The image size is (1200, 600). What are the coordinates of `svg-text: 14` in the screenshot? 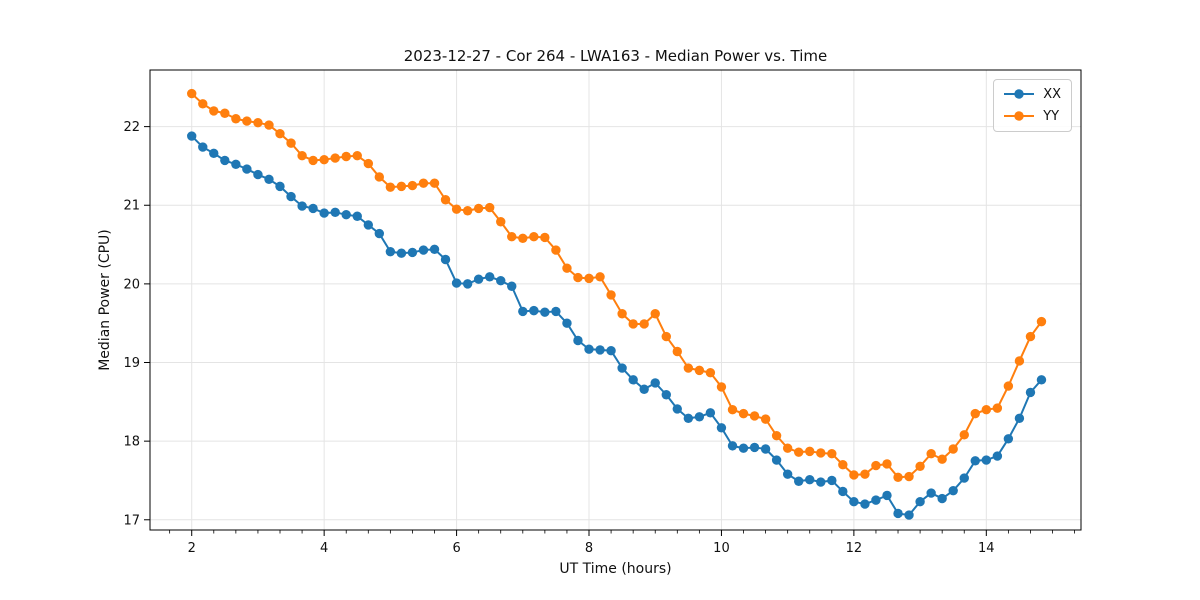 It's located at (986, 548).